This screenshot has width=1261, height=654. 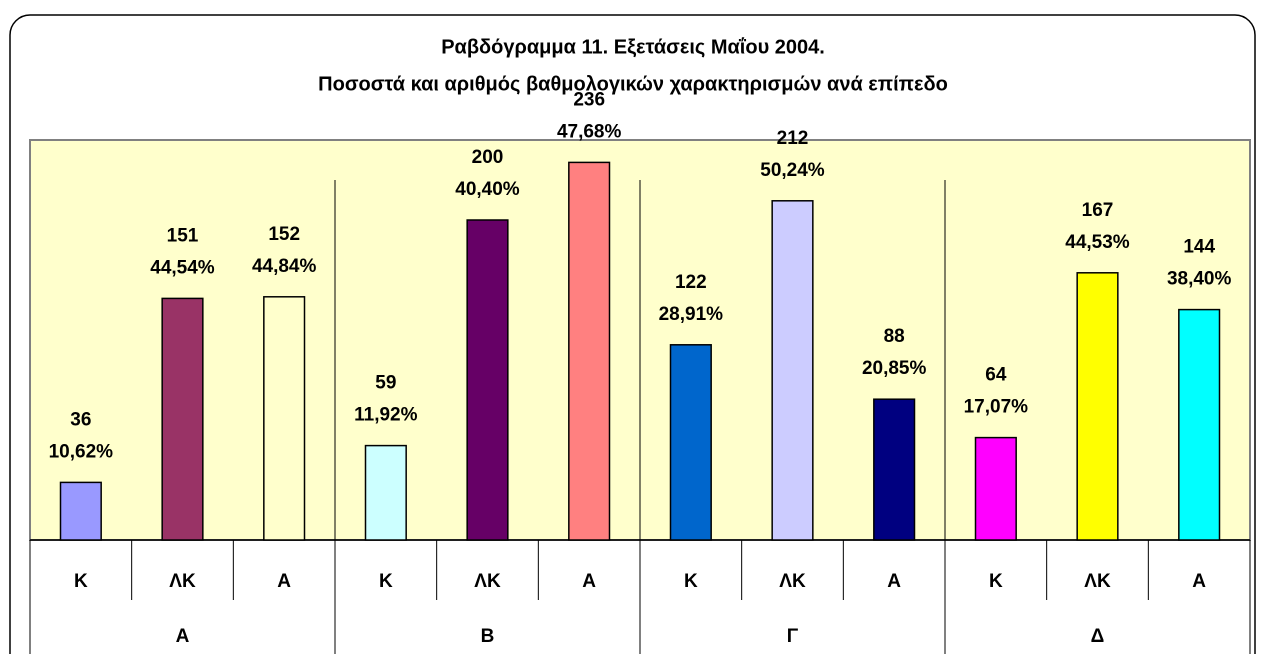 I want to click on value-label: 151, so click(x=183, y=235).